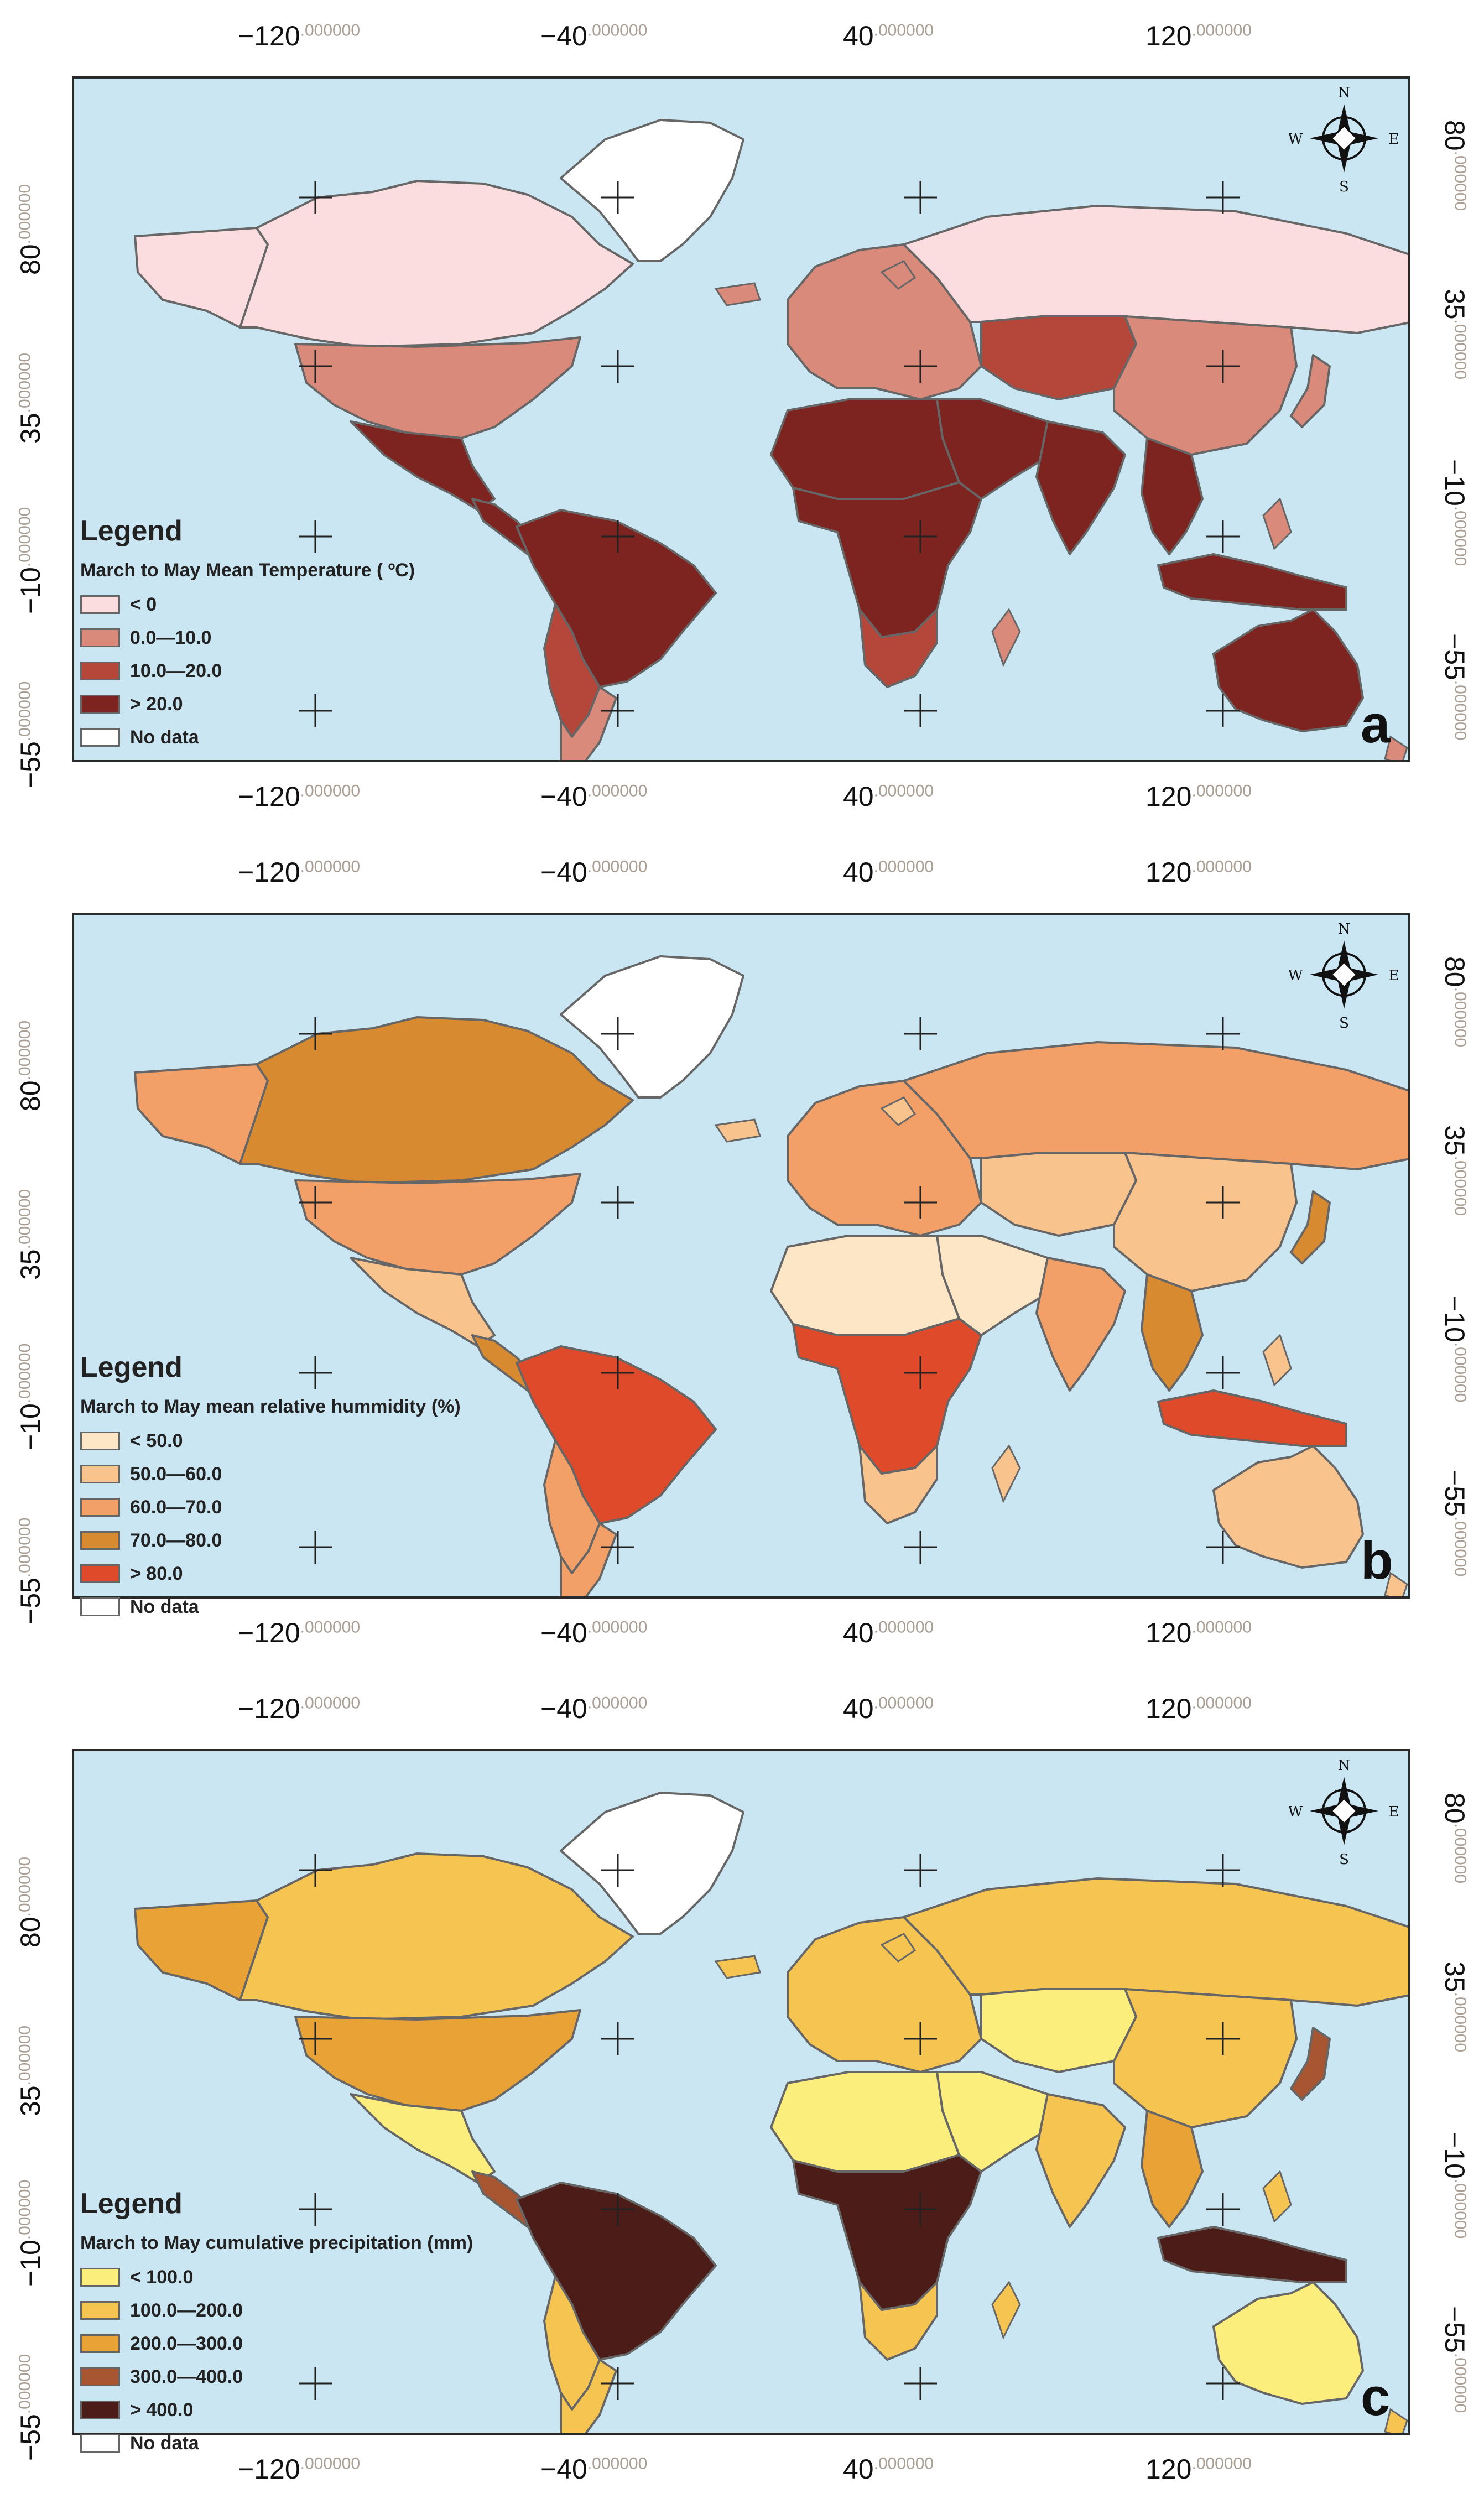  Describe the element at coordinates (1205, 386) in the screenshot. I see `region-china` at that location.